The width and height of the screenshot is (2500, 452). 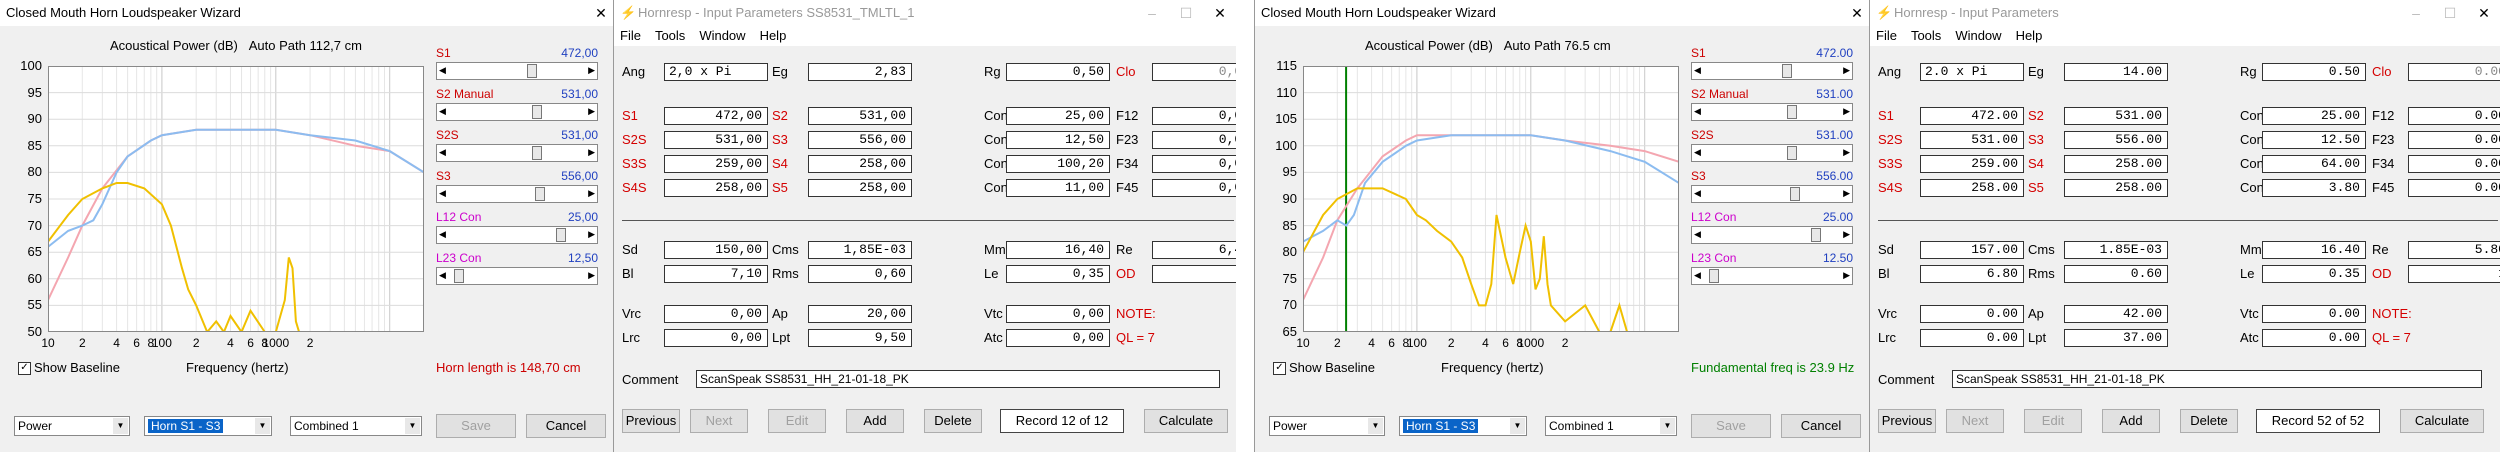 I want to click on field-clo-input: 0.00, so click(x=2454, y=72).